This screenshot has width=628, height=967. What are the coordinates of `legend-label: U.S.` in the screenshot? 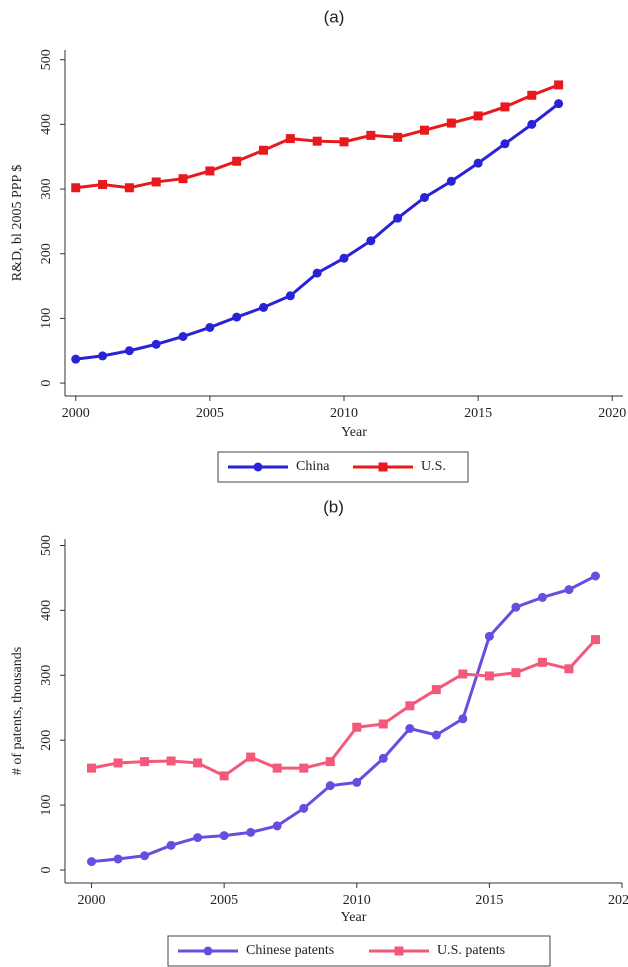 It's located at (433, 466).